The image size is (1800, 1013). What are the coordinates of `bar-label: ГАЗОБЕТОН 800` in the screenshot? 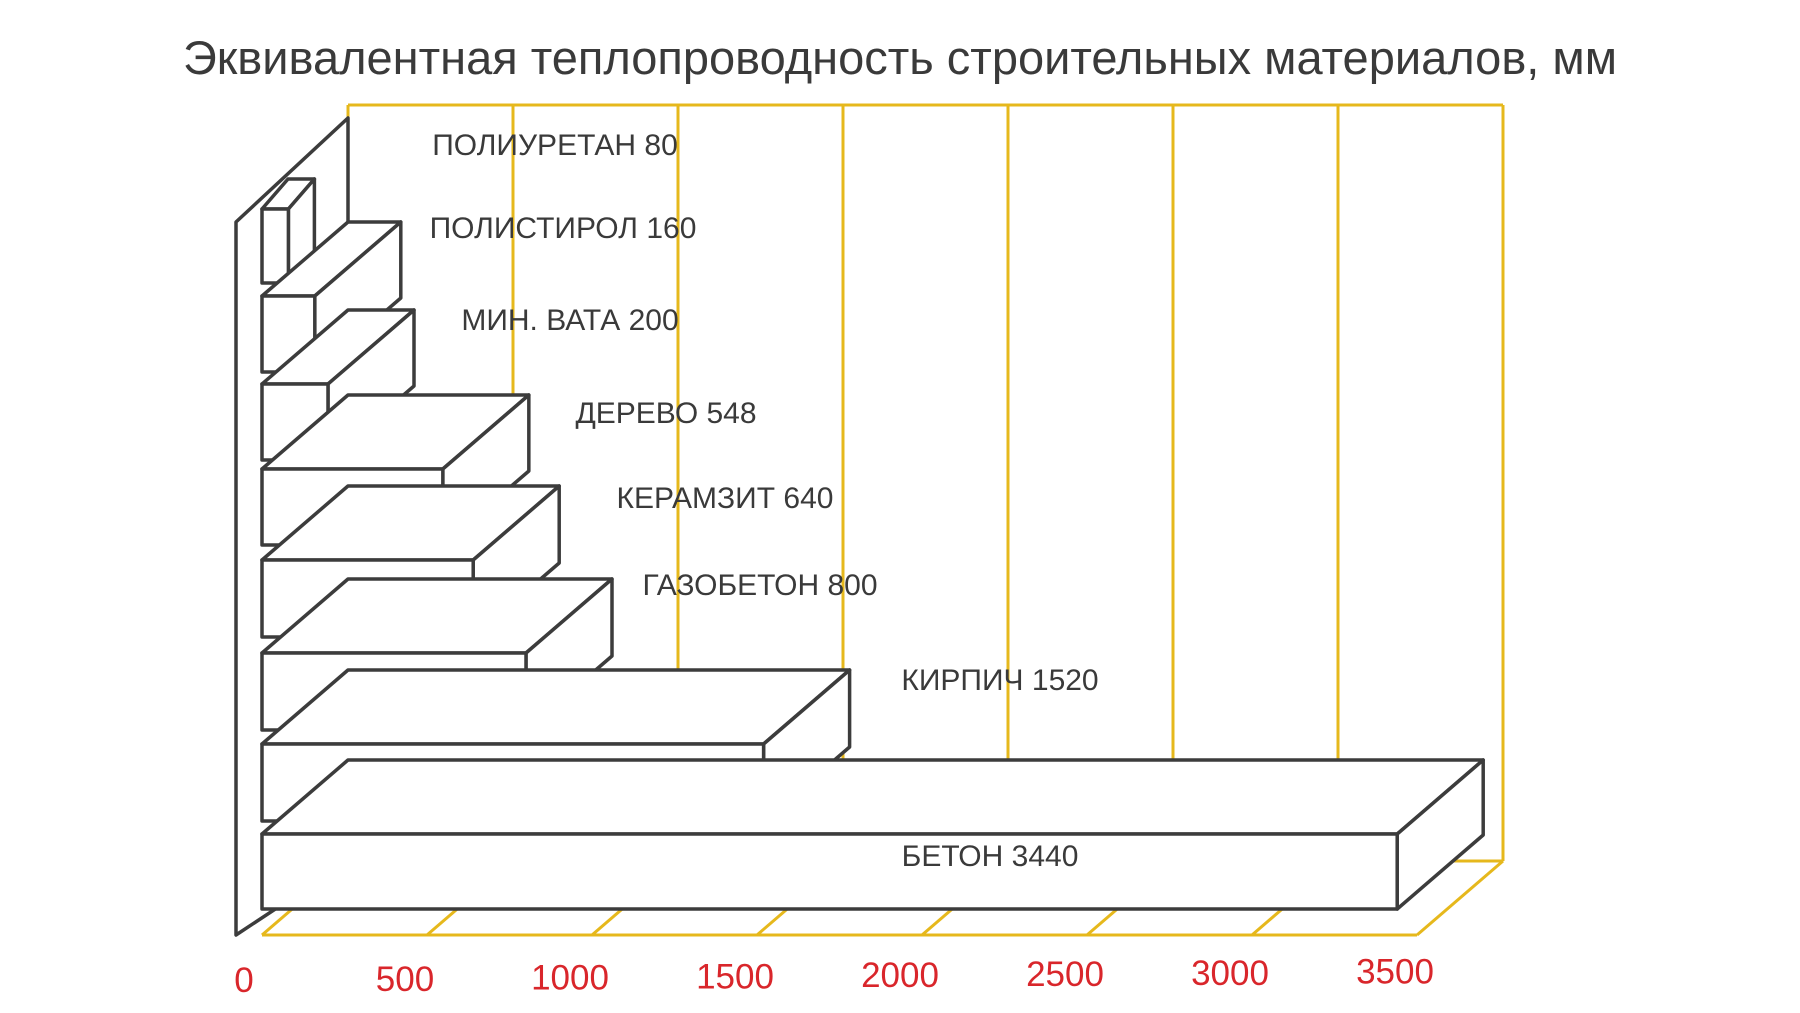 It's located at (759, 585).